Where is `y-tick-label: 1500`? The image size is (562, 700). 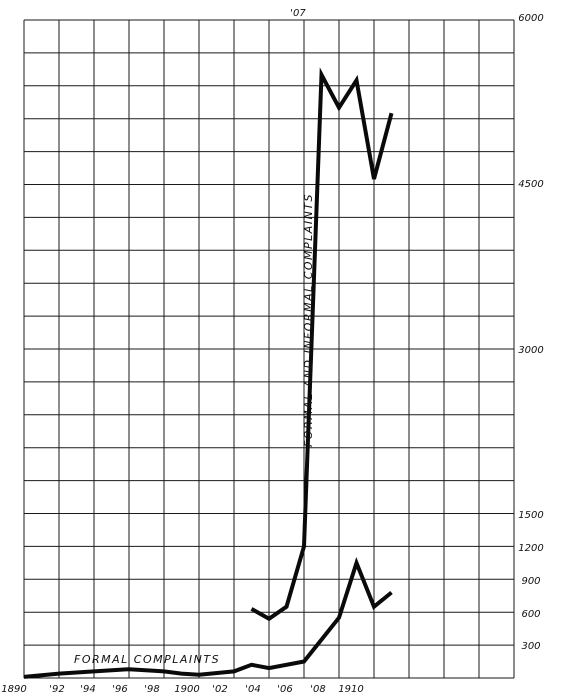 y-tick-label: 1500 is located at coordinates (530, 515).